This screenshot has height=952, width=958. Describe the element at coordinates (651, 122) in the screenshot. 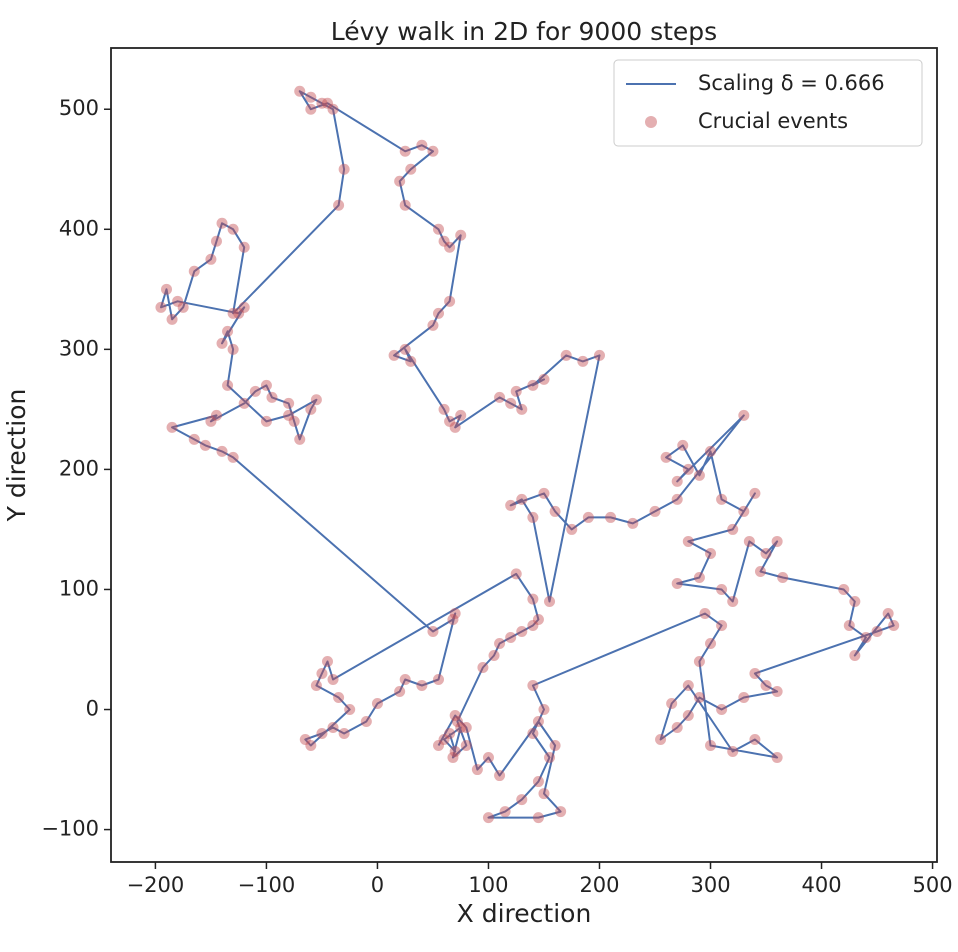

I see `legend-marker` at that location.